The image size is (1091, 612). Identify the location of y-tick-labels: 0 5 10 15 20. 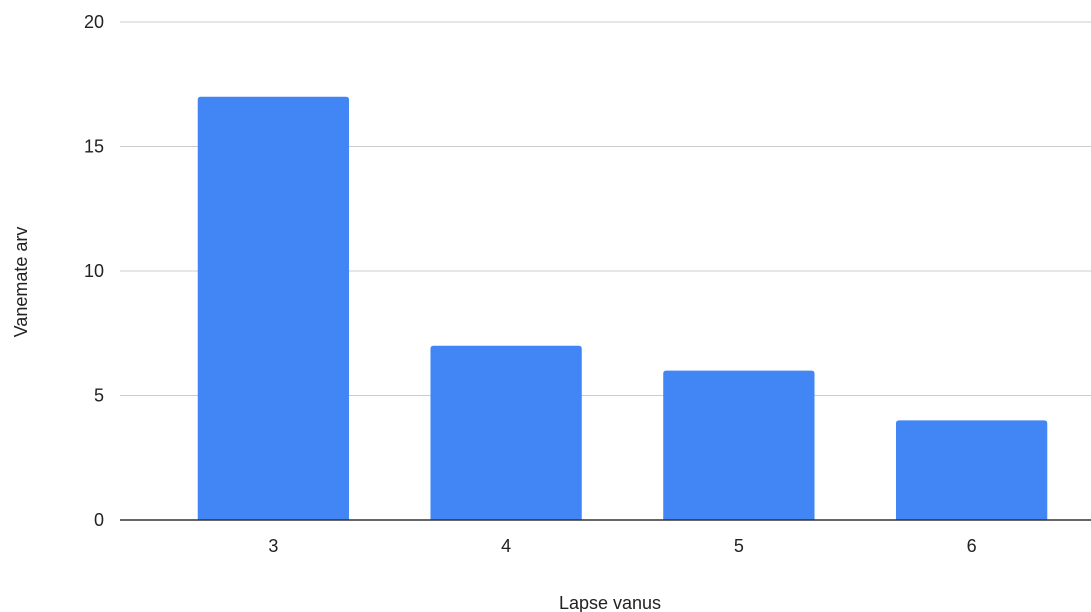
(94, 271).